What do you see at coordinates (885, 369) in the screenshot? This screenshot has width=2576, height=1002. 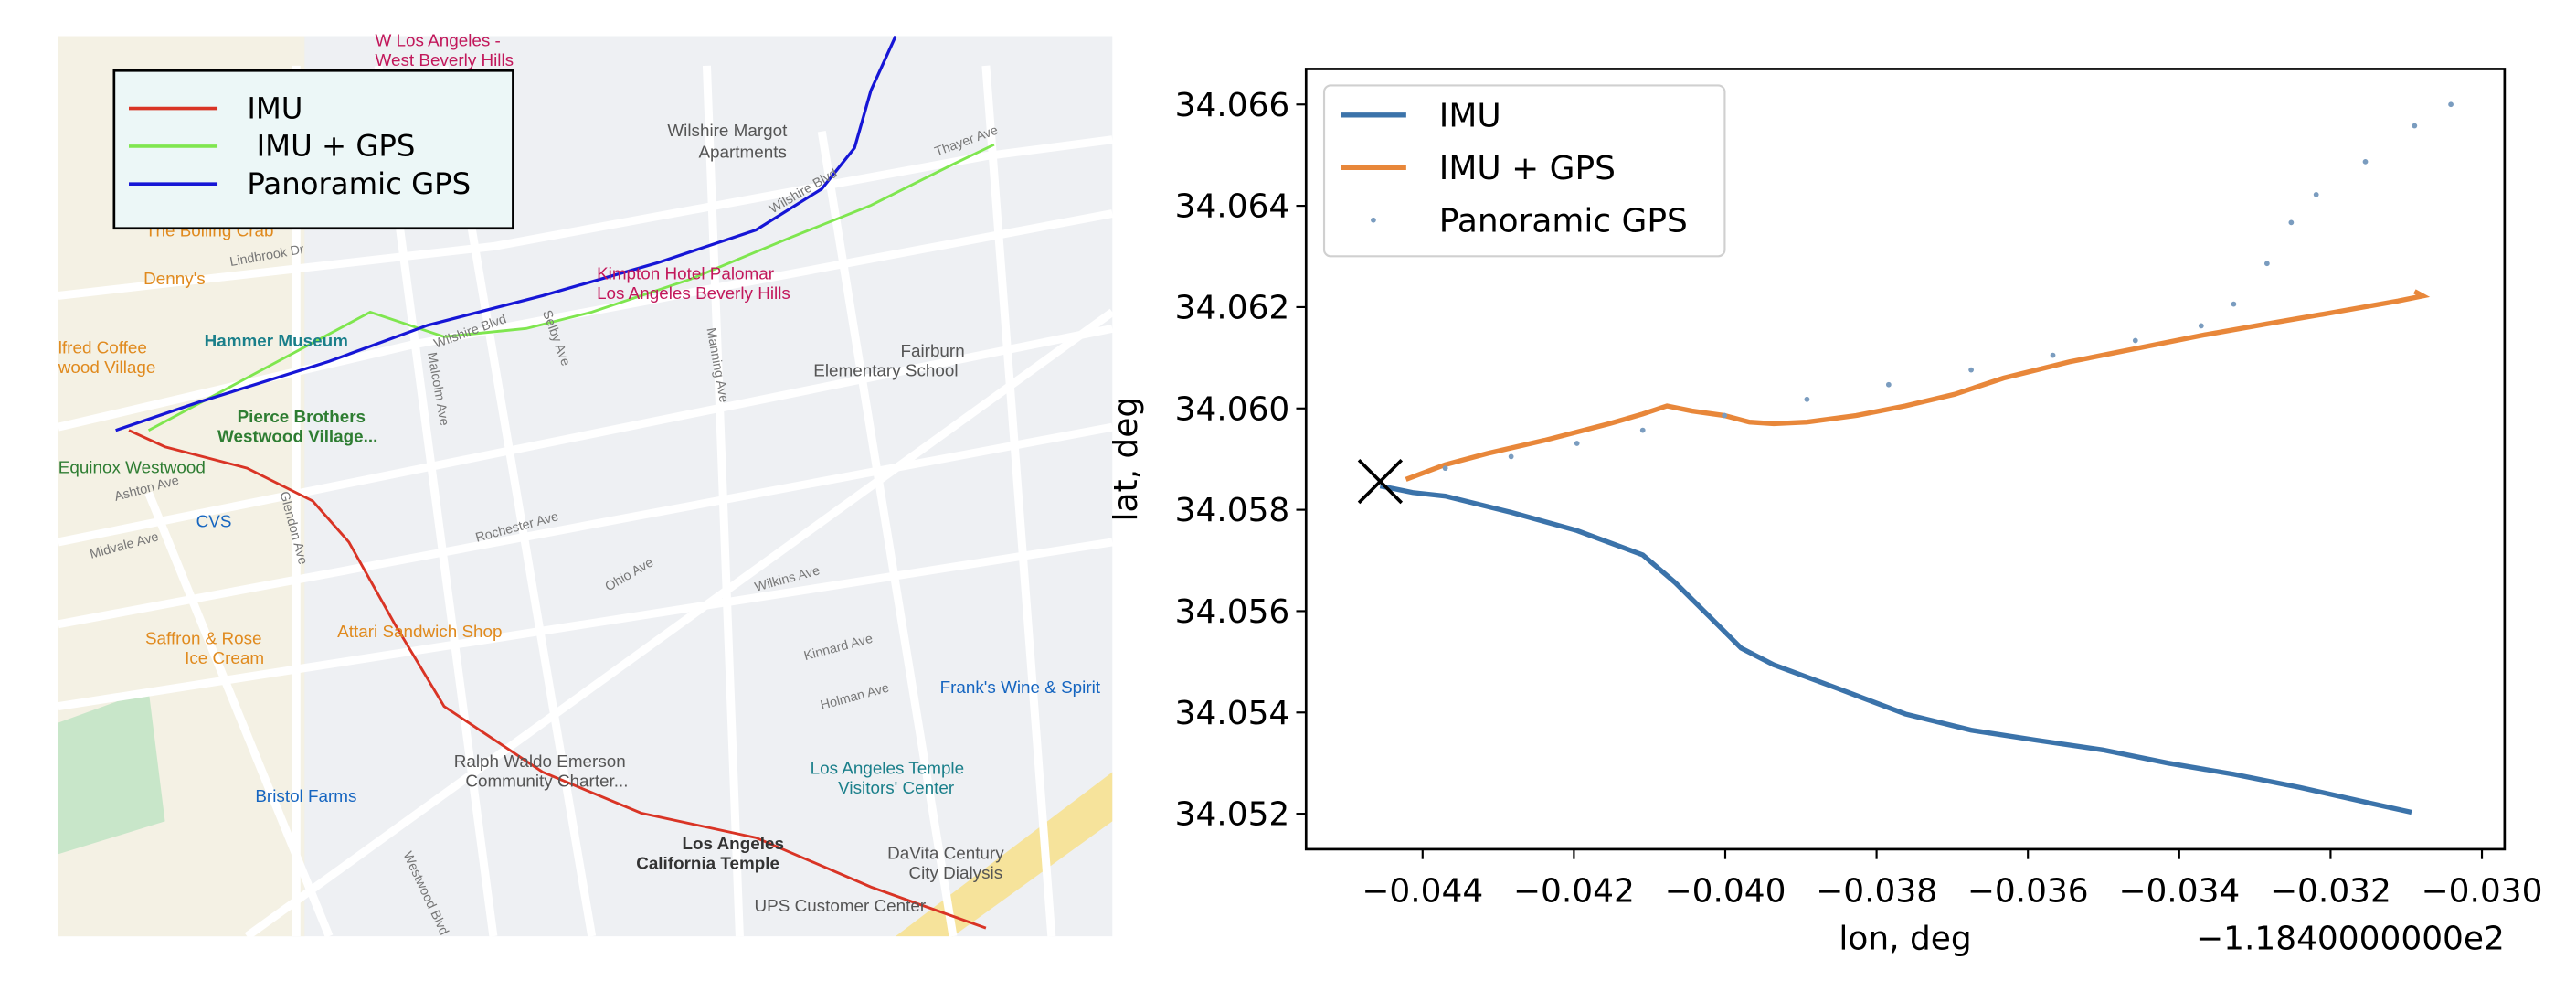 I see `map-label: Elementary School` at bounding box center [885, 369].